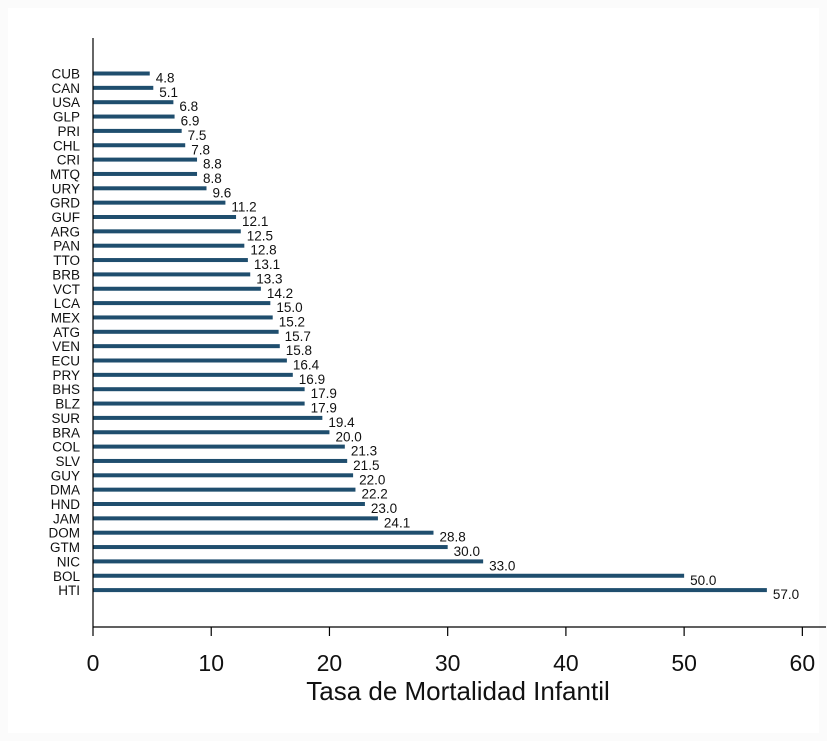 This screenshot has width=827, height=741. Describe the element at coordinates (65, 174) in the screenshot. I see `category-label: MTQ` at that location.